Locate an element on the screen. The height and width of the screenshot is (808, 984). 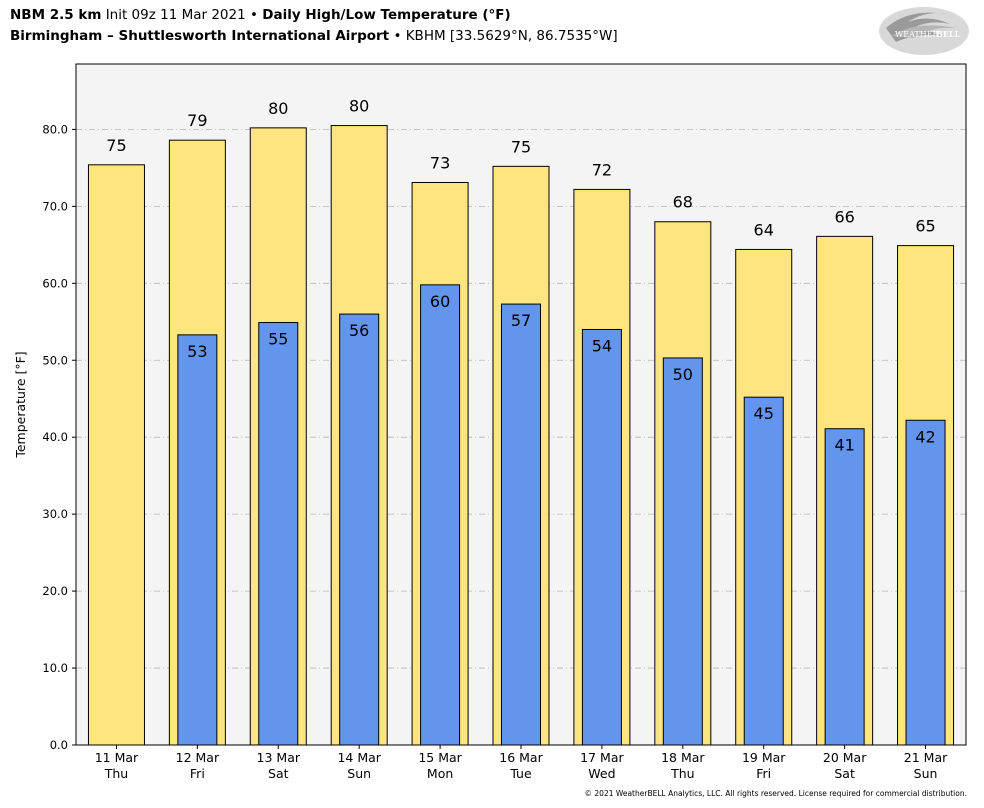
x-tick-label-date: 14 Mar is located at coordinates (359, 757).